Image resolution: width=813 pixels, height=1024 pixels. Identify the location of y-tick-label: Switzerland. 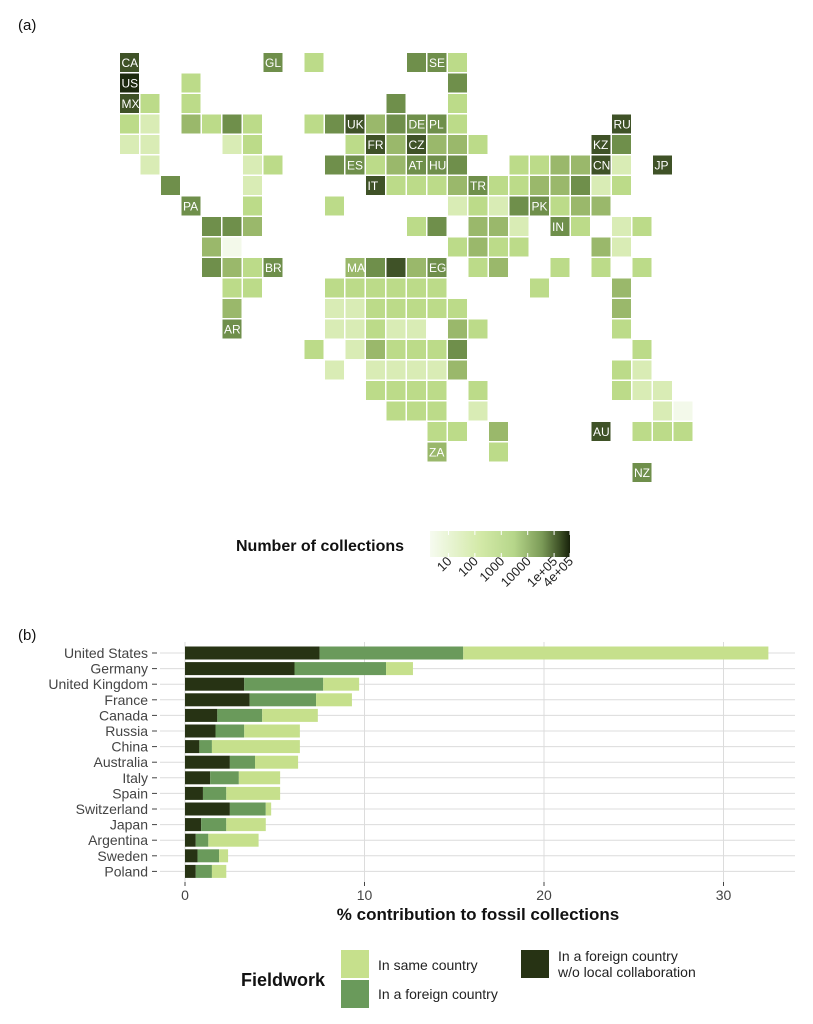
(112, 809).